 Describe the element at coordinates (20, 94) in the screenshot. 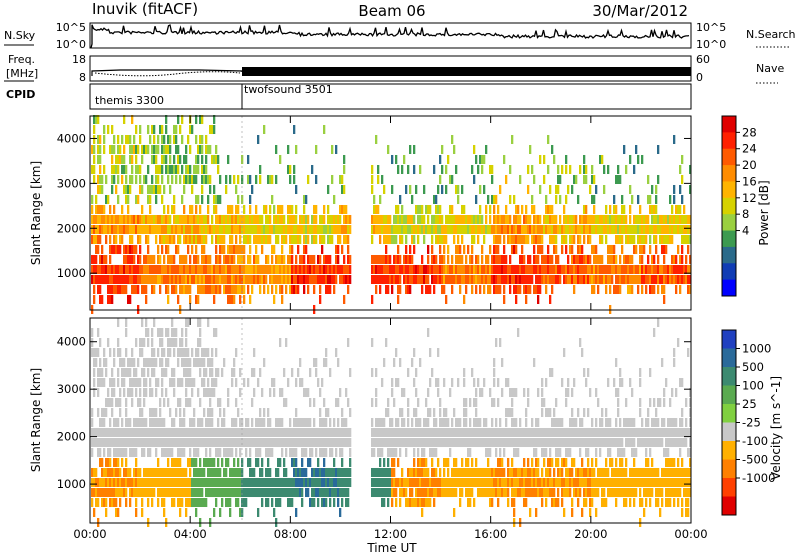

I see `cpid-label: CPID` at that location.